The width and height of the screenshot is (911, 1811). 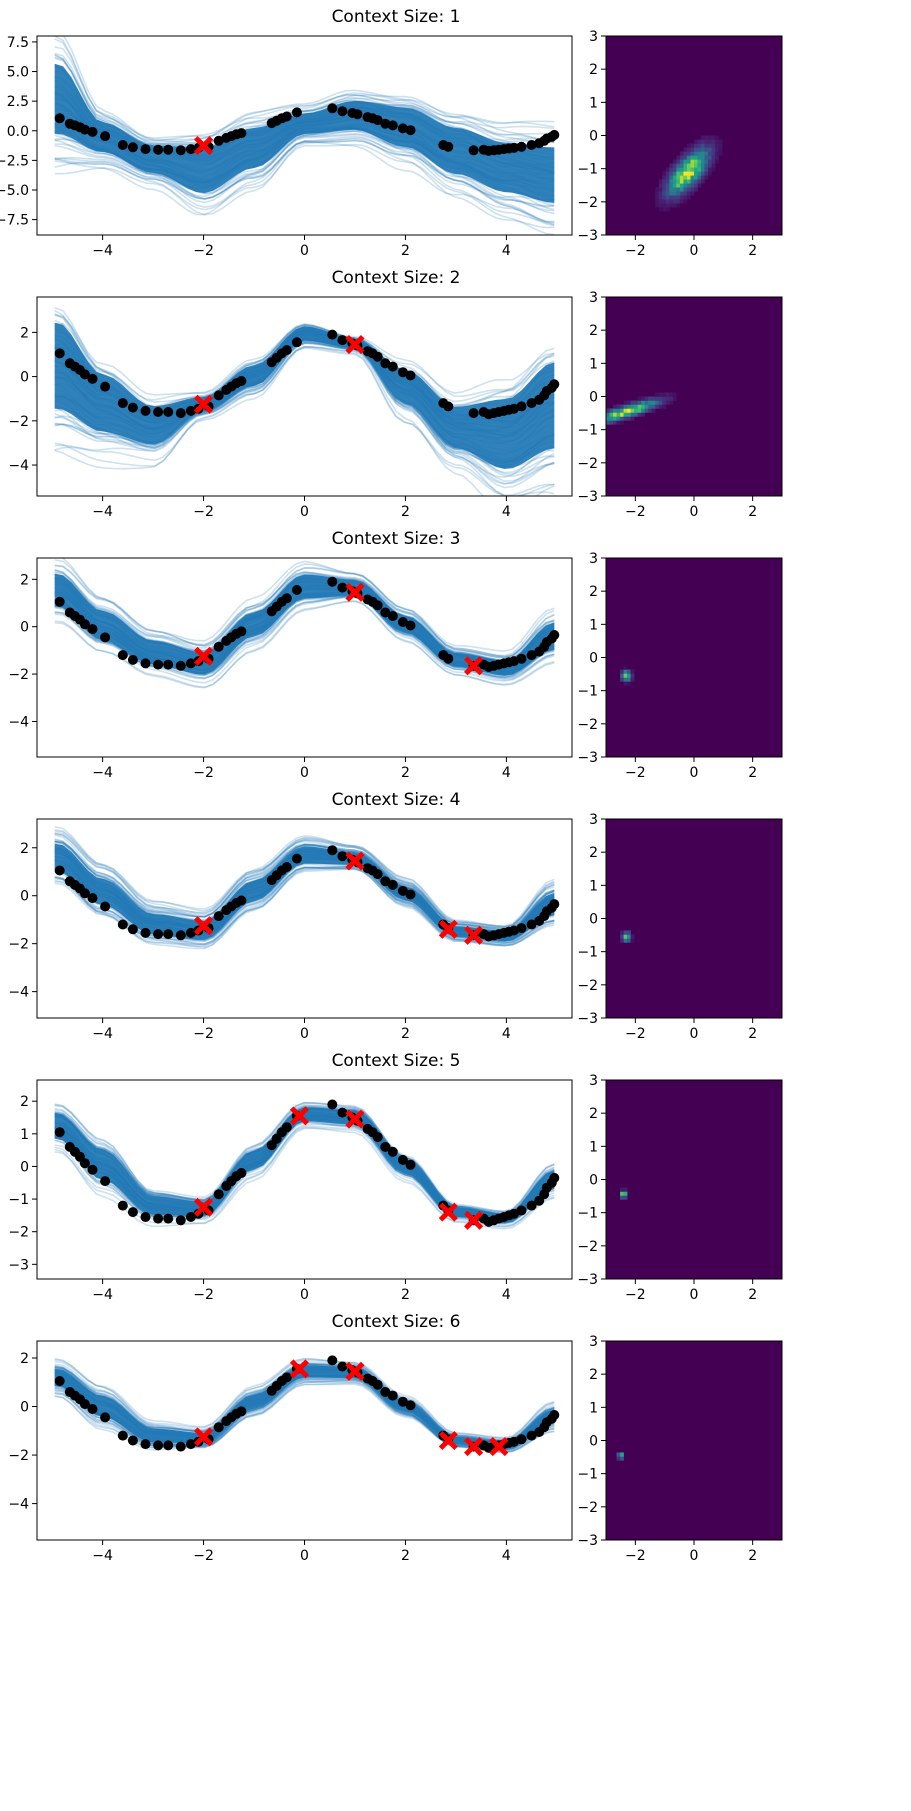 What do you see at coordinates (14, 221) in the screenshot?
I see `y-tick-label: −7.5` at bounding box center [14, 221].